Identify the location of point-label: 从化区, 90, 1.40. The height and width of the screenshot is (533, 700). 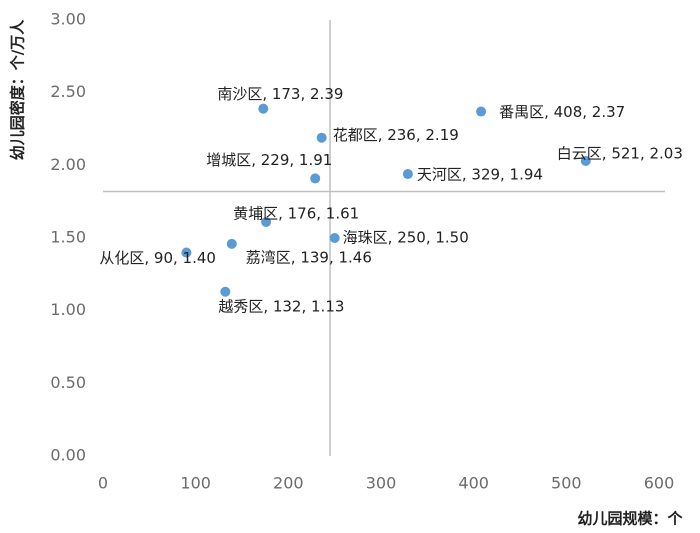
(157, 258).